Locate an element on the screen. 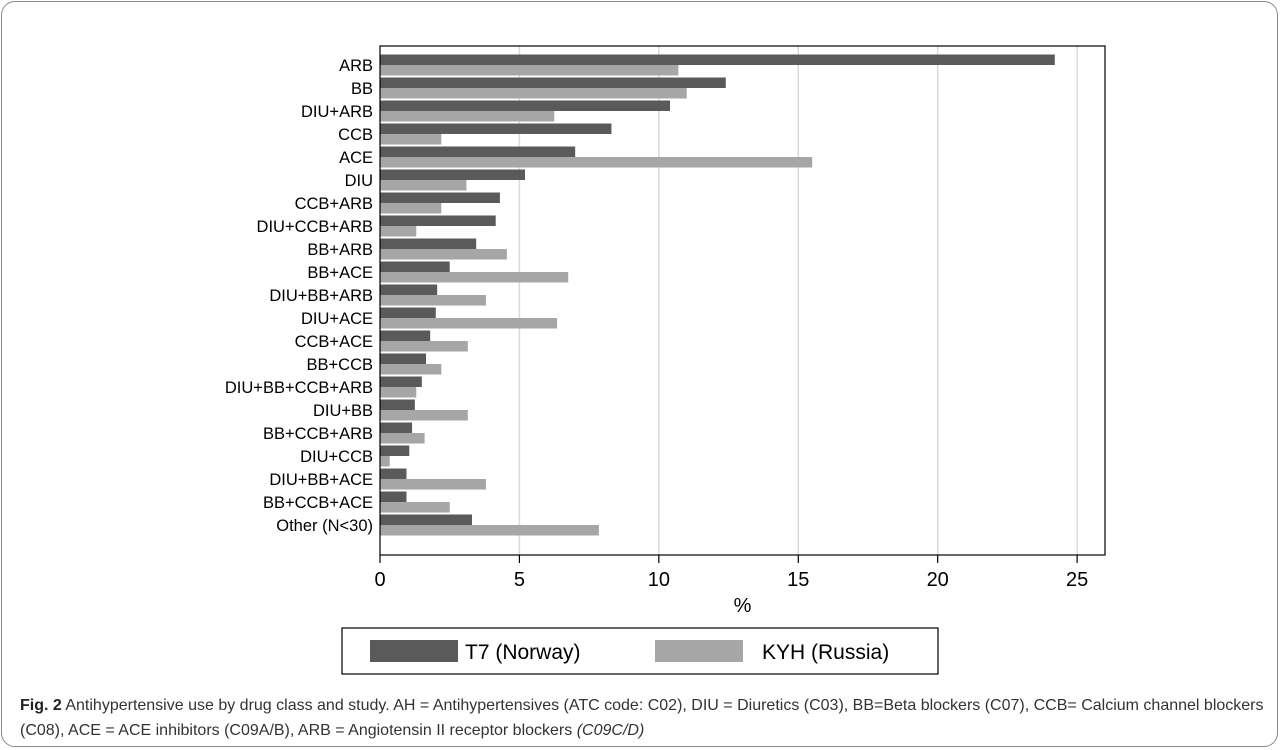 The width and height of the screenshot is (1281, 750). category-label: BB+ACE is located at coordinates (340, 273).